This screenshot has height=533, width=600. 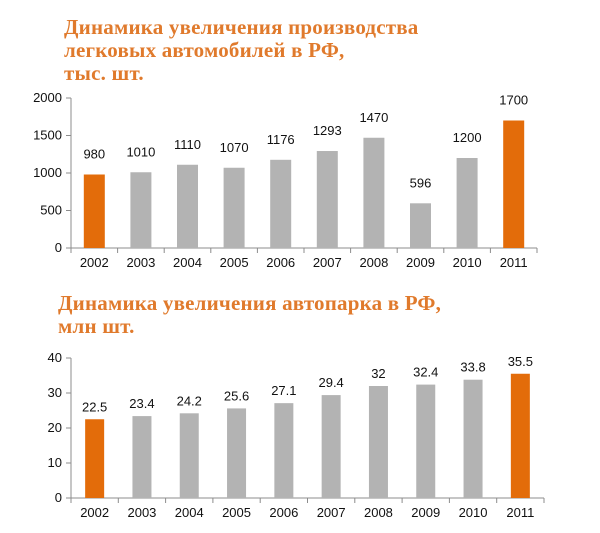 What do you see at coordinates (47, 172) in the screenshot?
I see `y-tick-label: 1000` at bounding box center [47, 172].